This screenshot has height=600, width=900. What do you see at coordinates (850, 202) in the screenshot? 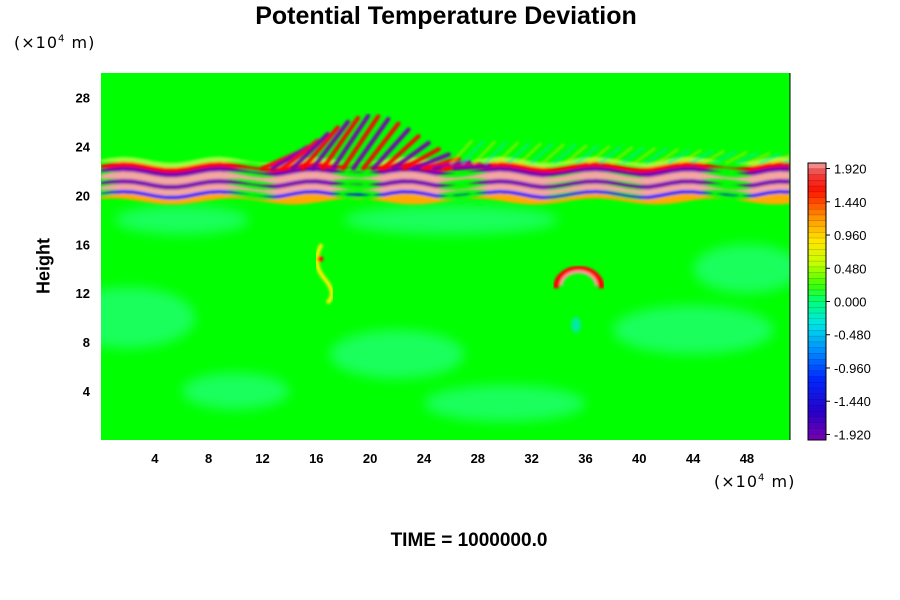
I see `colorbar-tick-label: 1.440` at bounding box center [850, 202].